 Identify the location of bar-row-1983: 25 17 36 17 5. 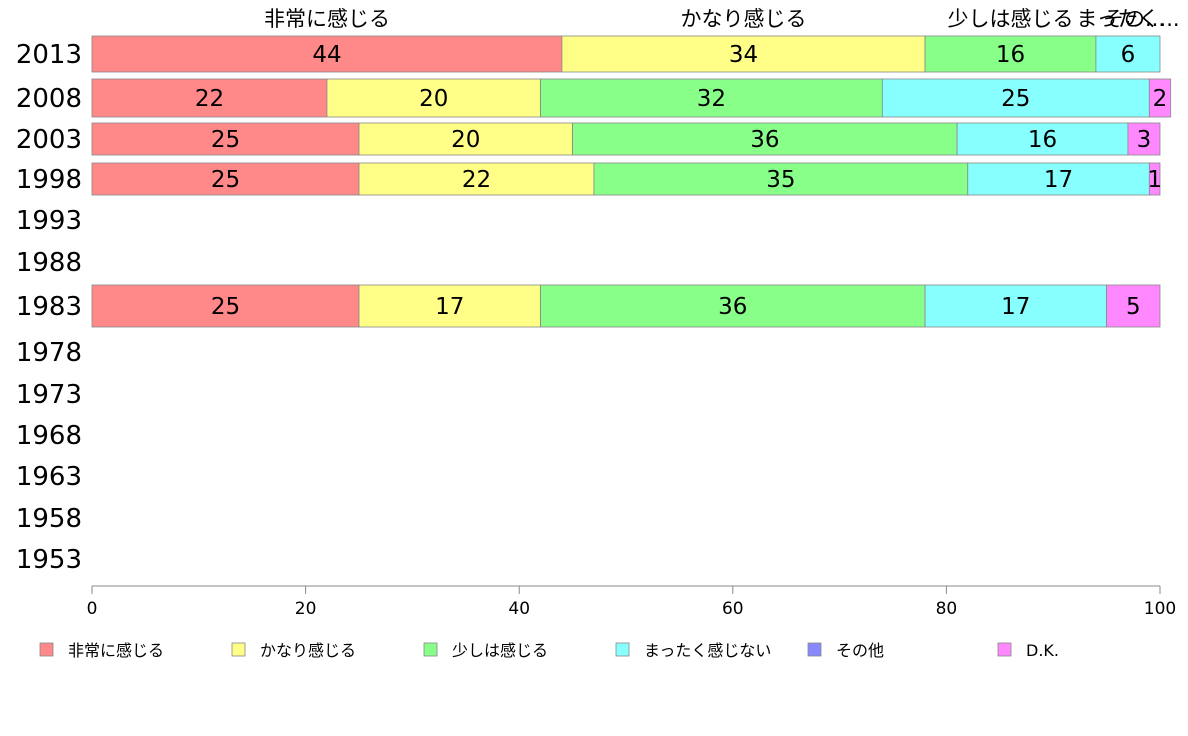
(626, 306).